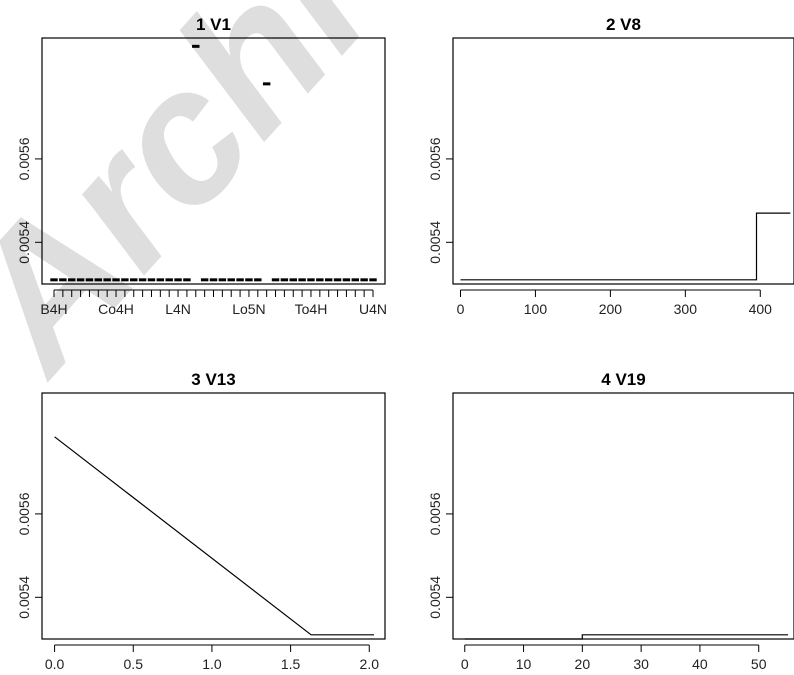 The height and width of the screenshot is (675, 794). What do you see at coordinates (248, 309) in the screenshot?
I see `x-tick-label: Lo5N` at bounding box center [248, 309].